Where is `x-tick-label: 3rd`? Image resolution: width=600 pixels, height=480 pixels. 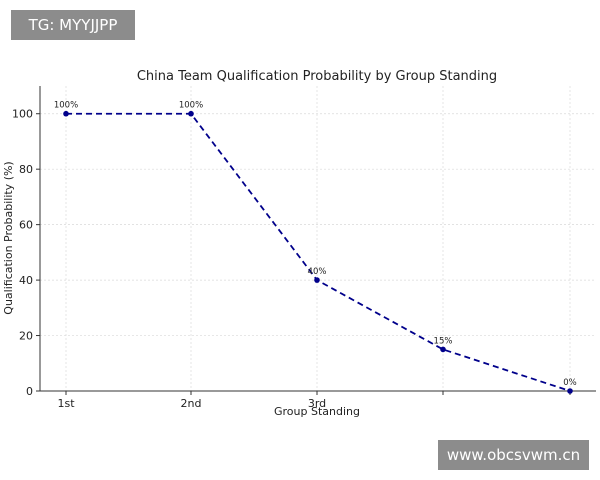 x-tick-label: 3rd is located at coordinates (317, 403).